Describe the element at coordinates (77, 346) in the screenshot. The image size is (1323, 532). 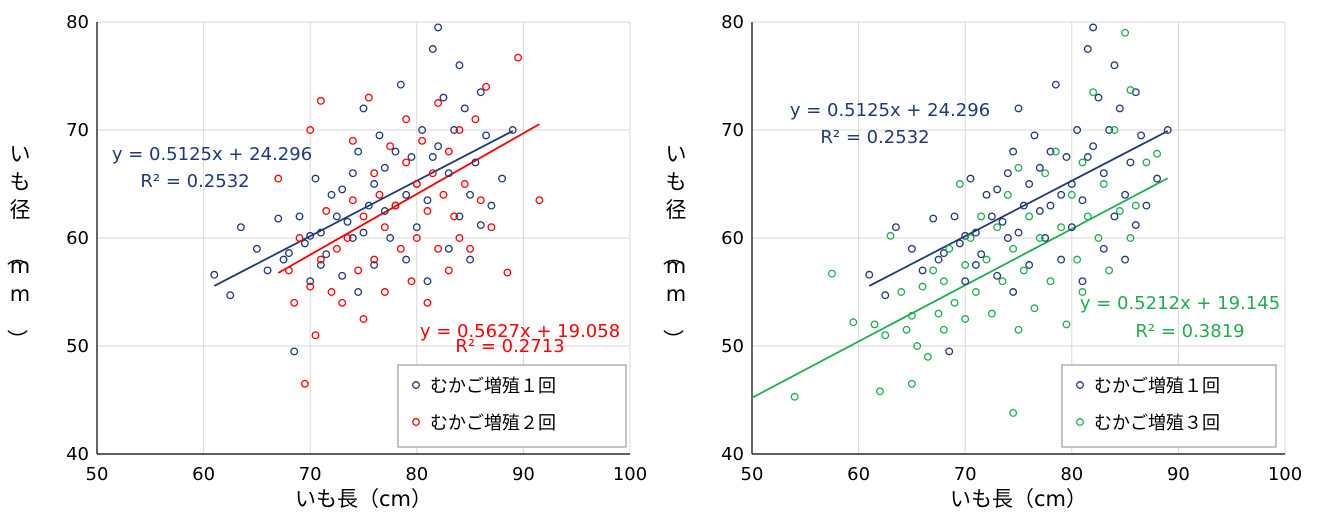
I see `y-tick-label: 50` at that location.